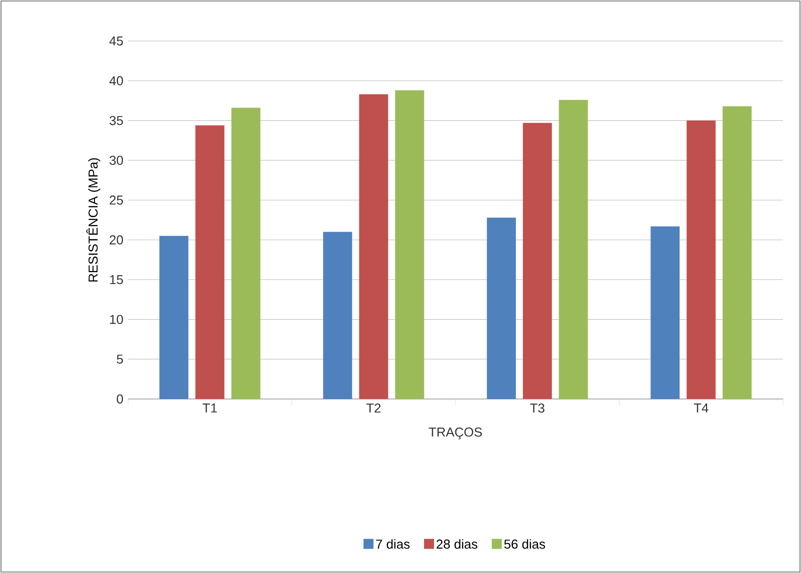 This screenshot has height=573, width=801. What do you see at coordinates (119, 399) in the screenshot?
I see `y-tick-label: 0` at bounding box center [119, 399].